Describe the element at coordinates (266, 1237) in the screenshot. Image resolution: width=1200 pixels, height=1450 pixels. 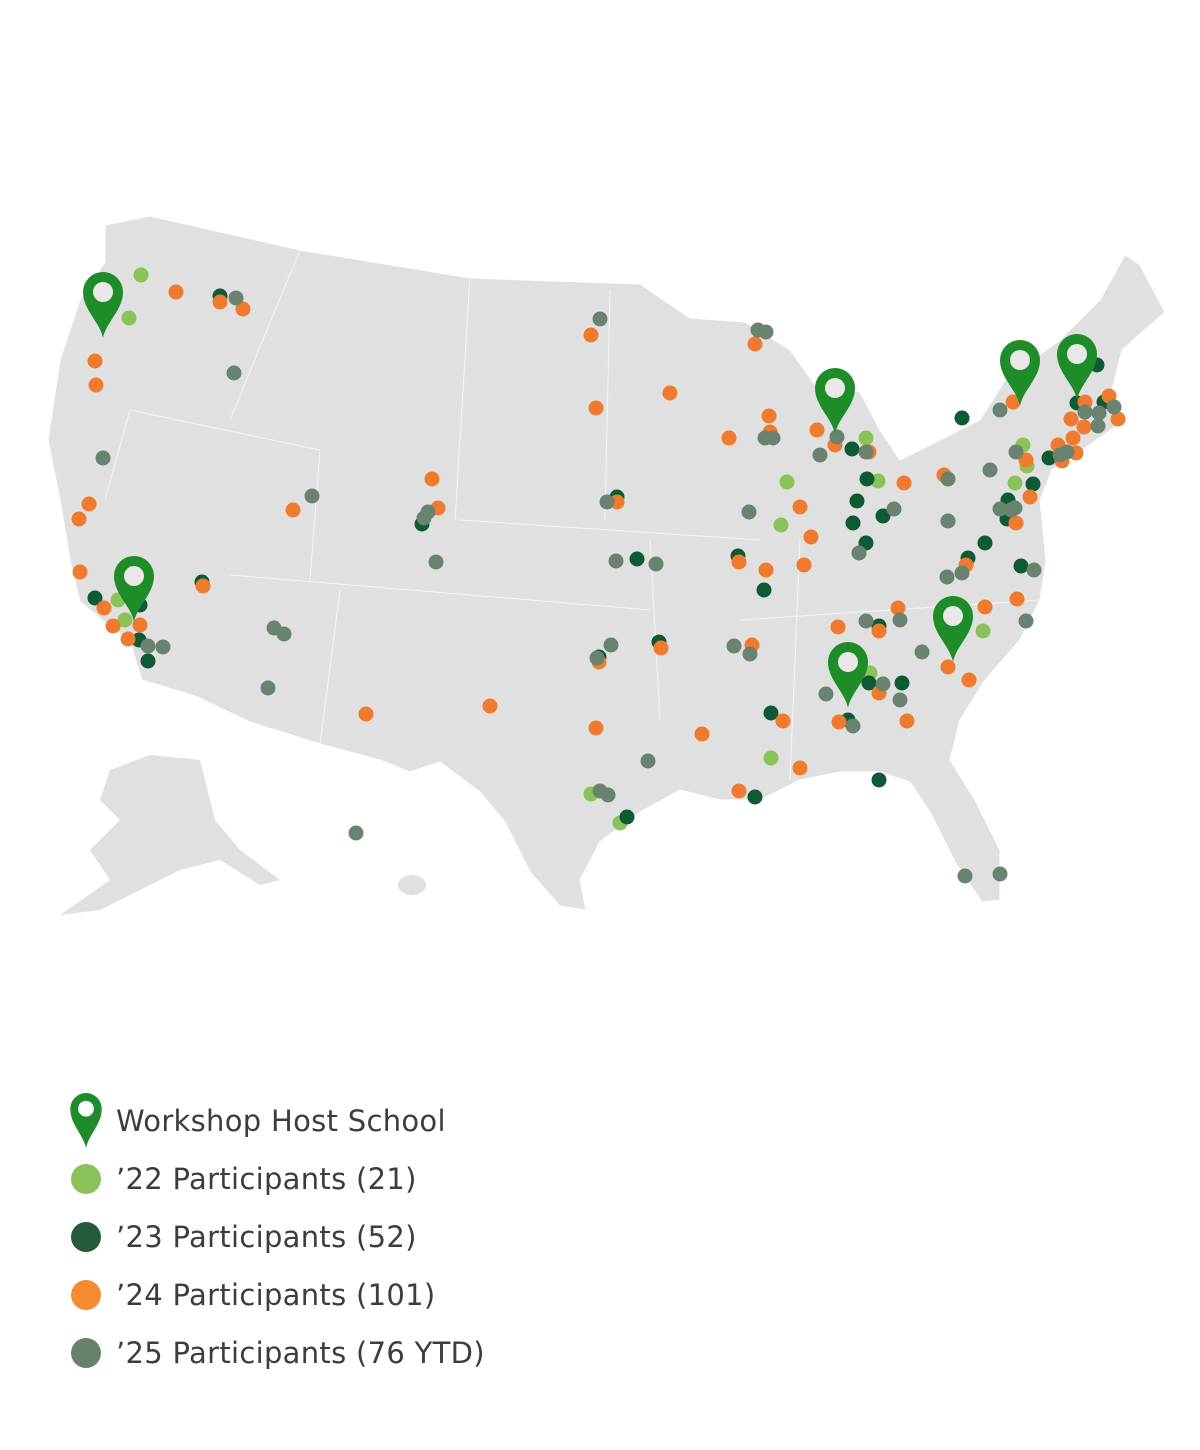
I see `legend-label: ’23 Participants (52)` at that location.